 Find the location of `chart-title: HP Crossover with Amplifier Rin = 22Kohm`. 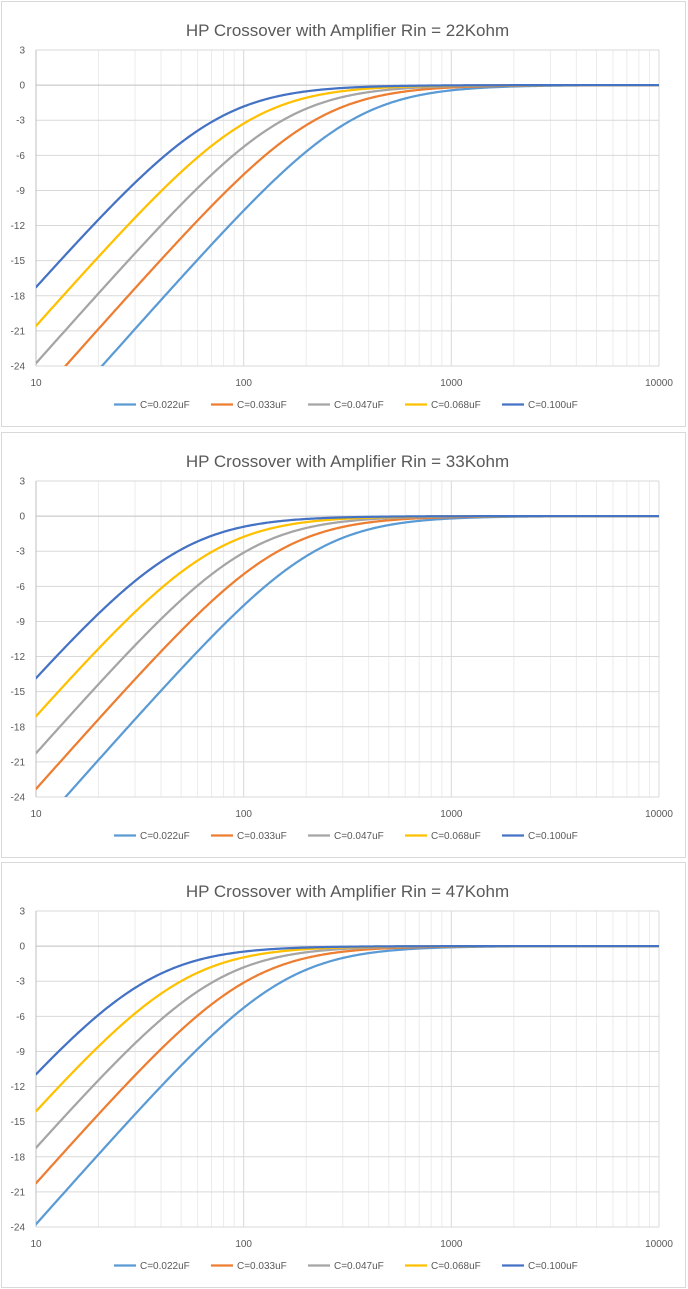

chart-title: HP Crossover with Amplifier Rin = 22Kohm is located at coordinates (347, 30).